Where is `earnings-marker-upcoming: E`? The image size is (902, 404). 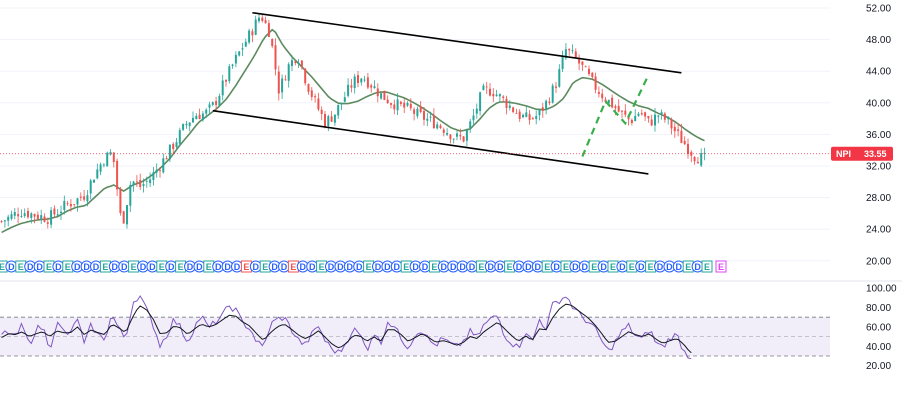
earnings-marker-upcoming: E is located at coordinates (721, 266).